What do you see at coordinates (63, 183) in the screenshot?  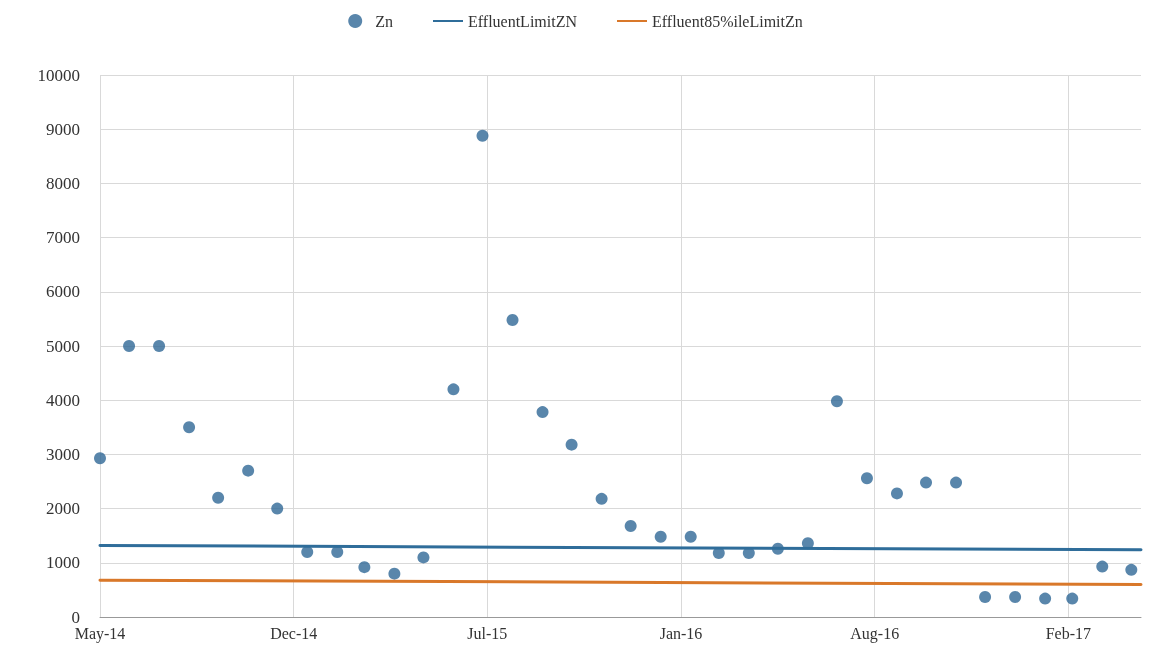 I see `y-tick-label: 8000` at bounding box center [63, 183].